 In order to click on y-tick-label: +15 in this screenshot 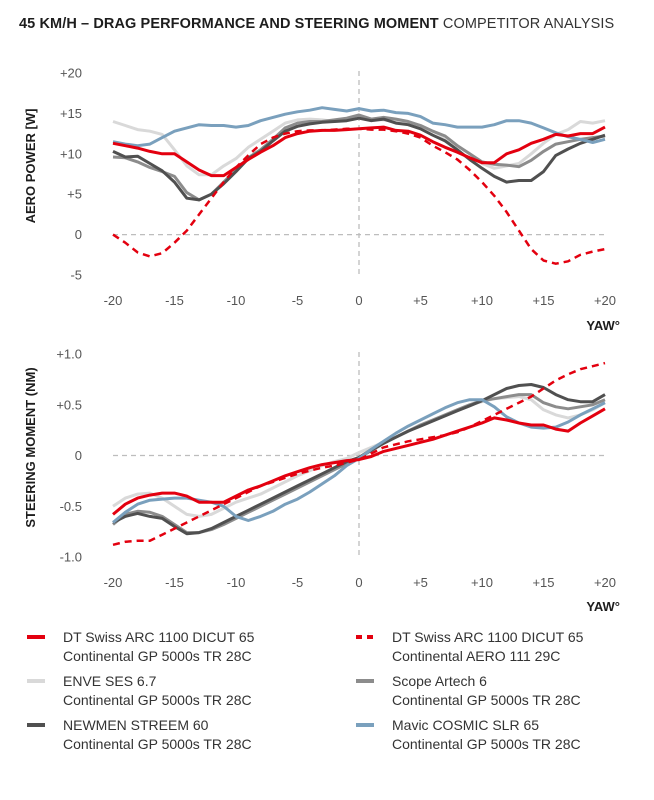, I will do `click(71, 113)`.